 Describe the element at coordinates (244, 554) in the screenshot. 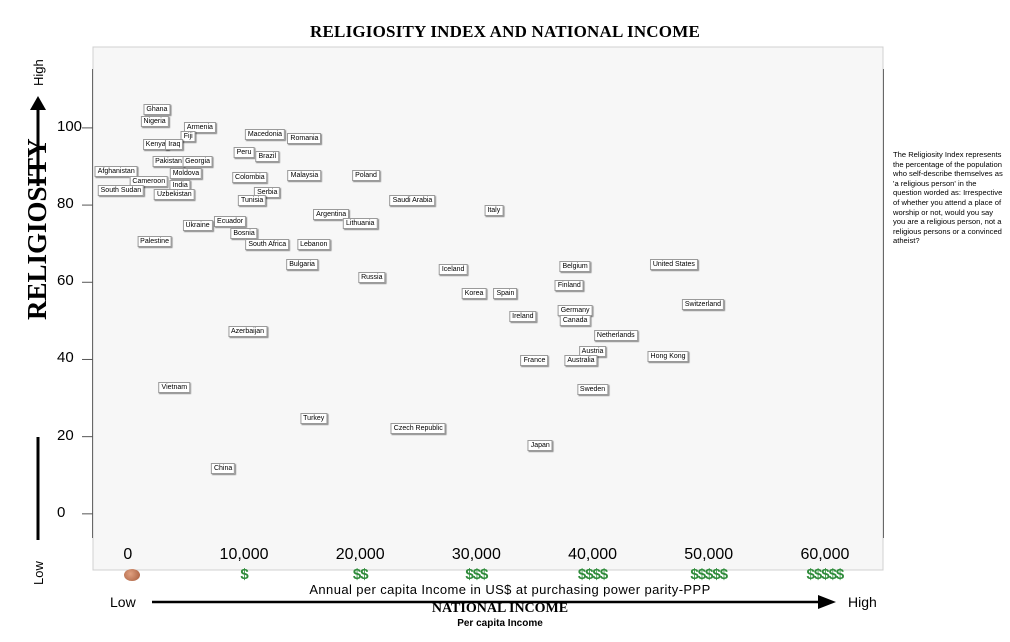

I see `x-tick-label: 10,000` at that location.